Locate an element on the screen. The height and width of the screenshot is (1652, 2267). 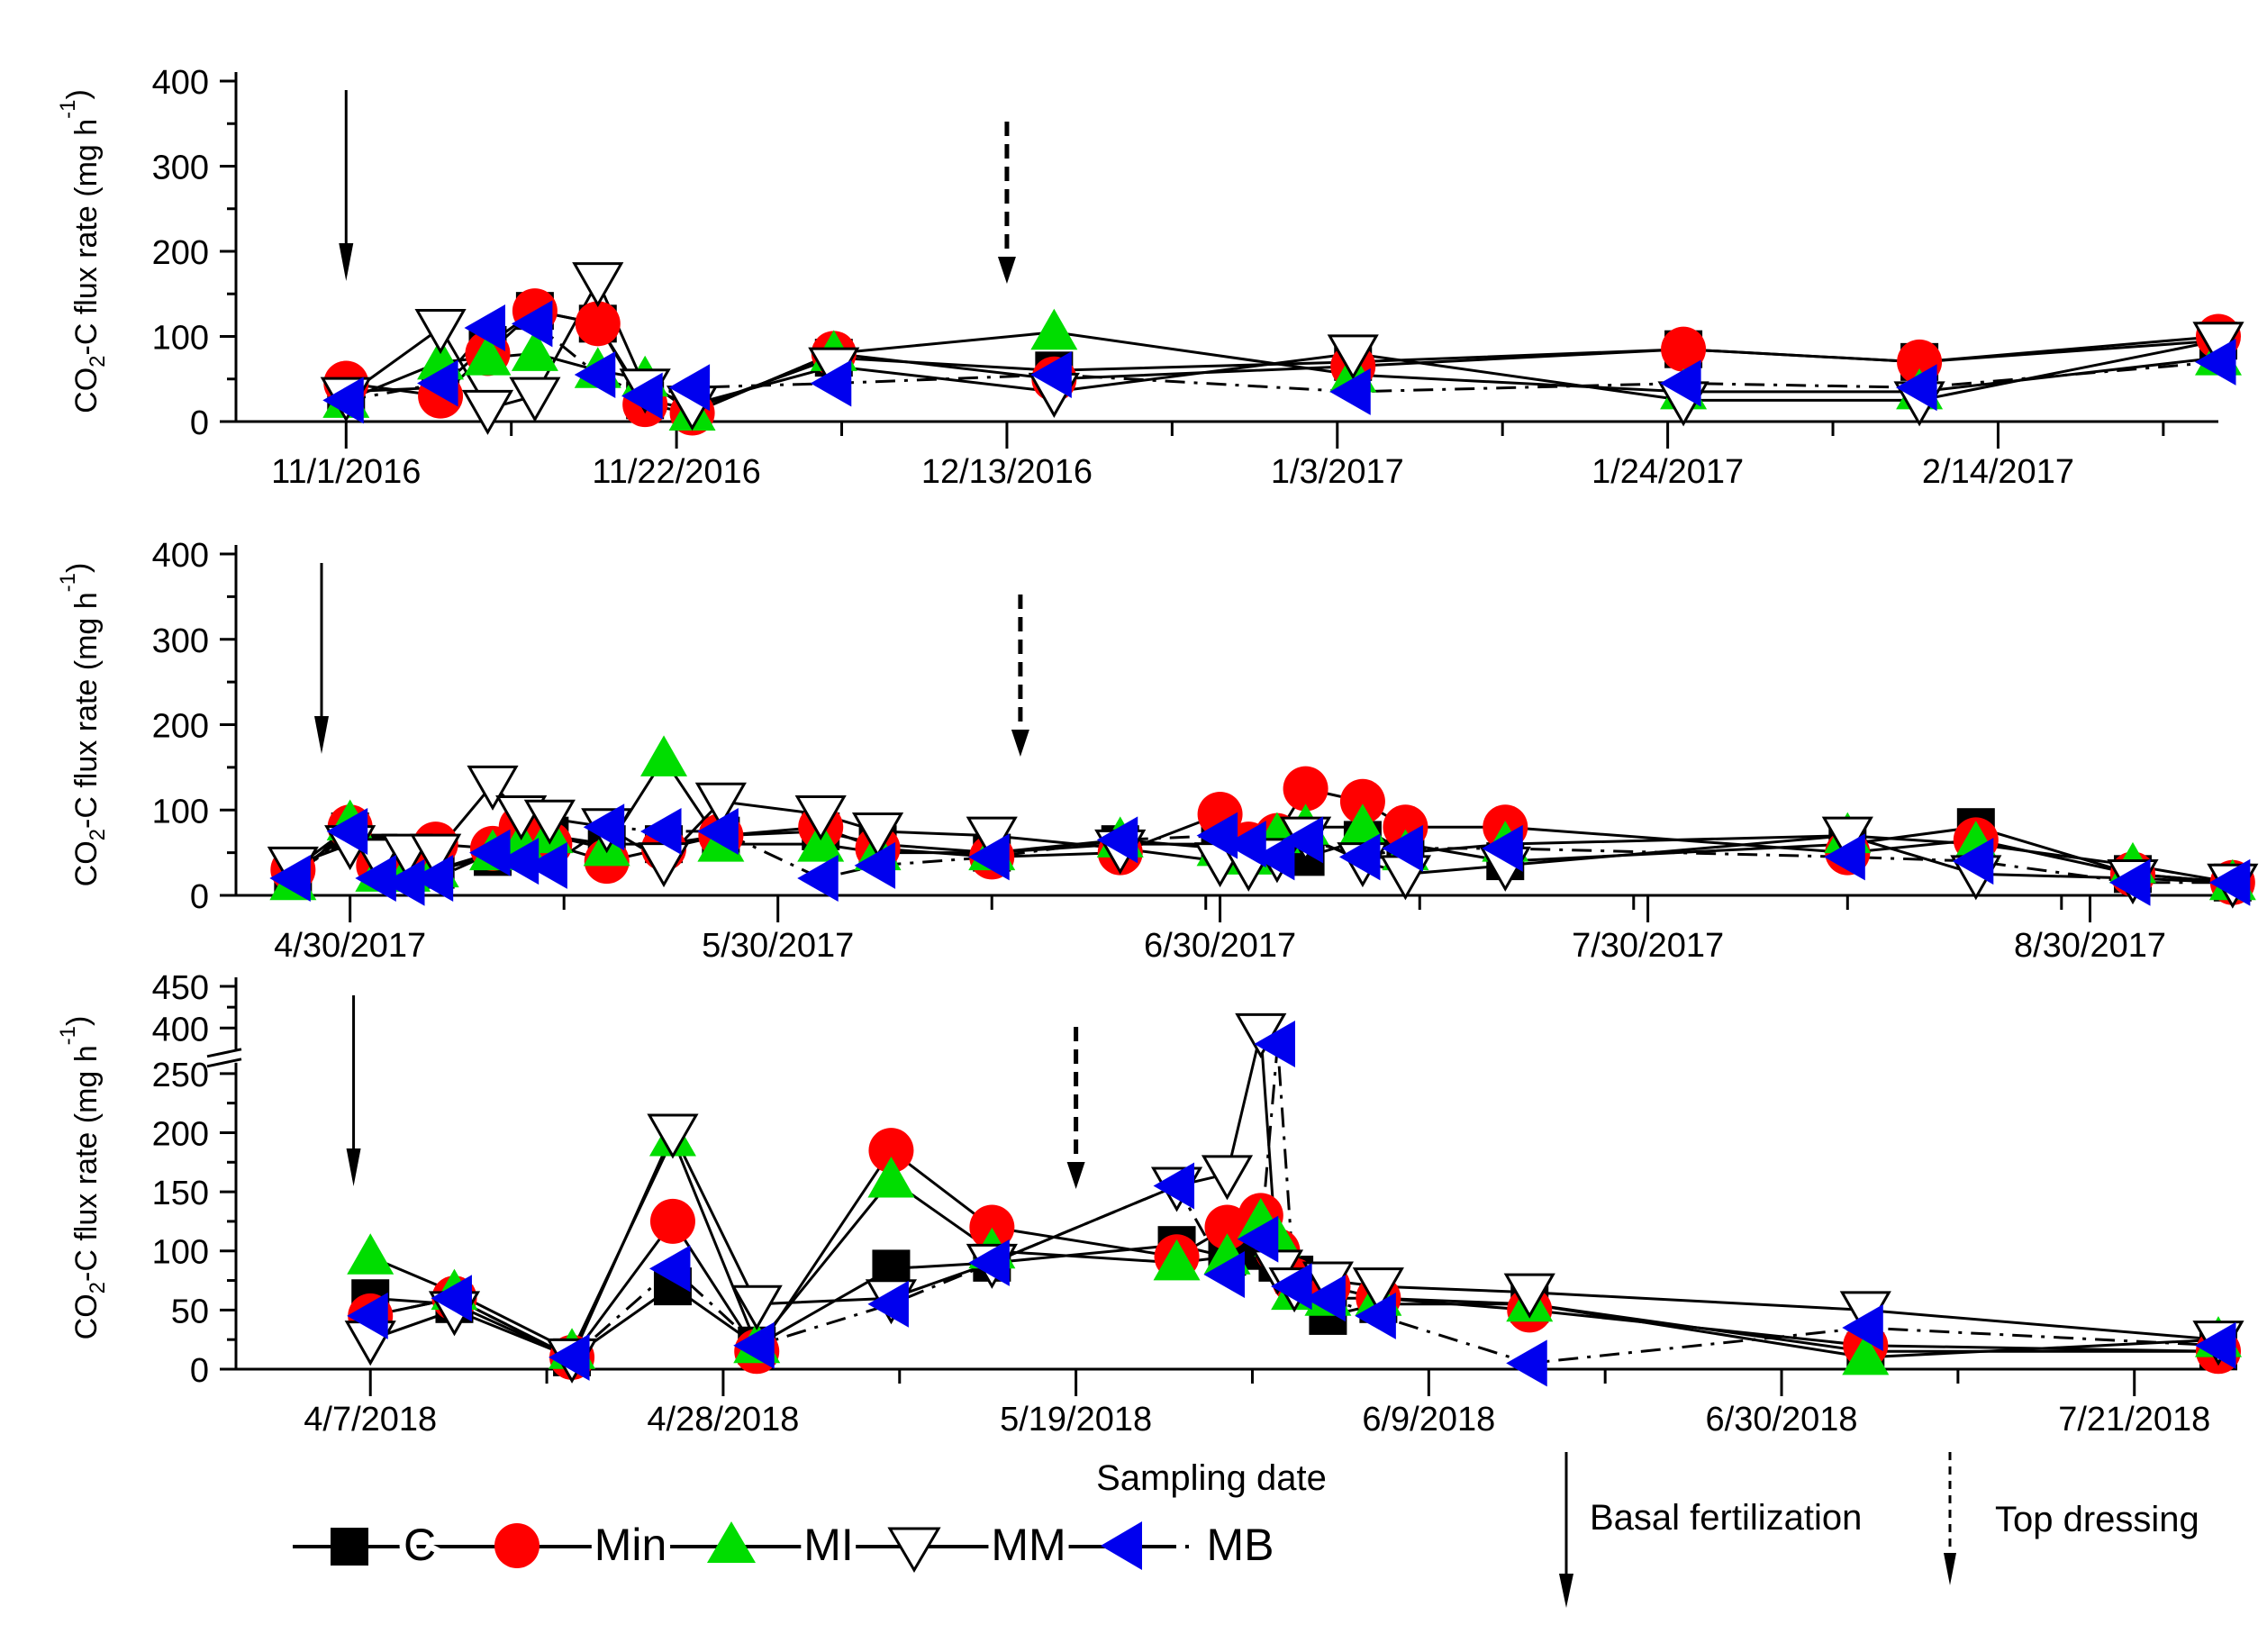
x-tick-label: 7/21/2018 is located at coordinates (2134, 1420).